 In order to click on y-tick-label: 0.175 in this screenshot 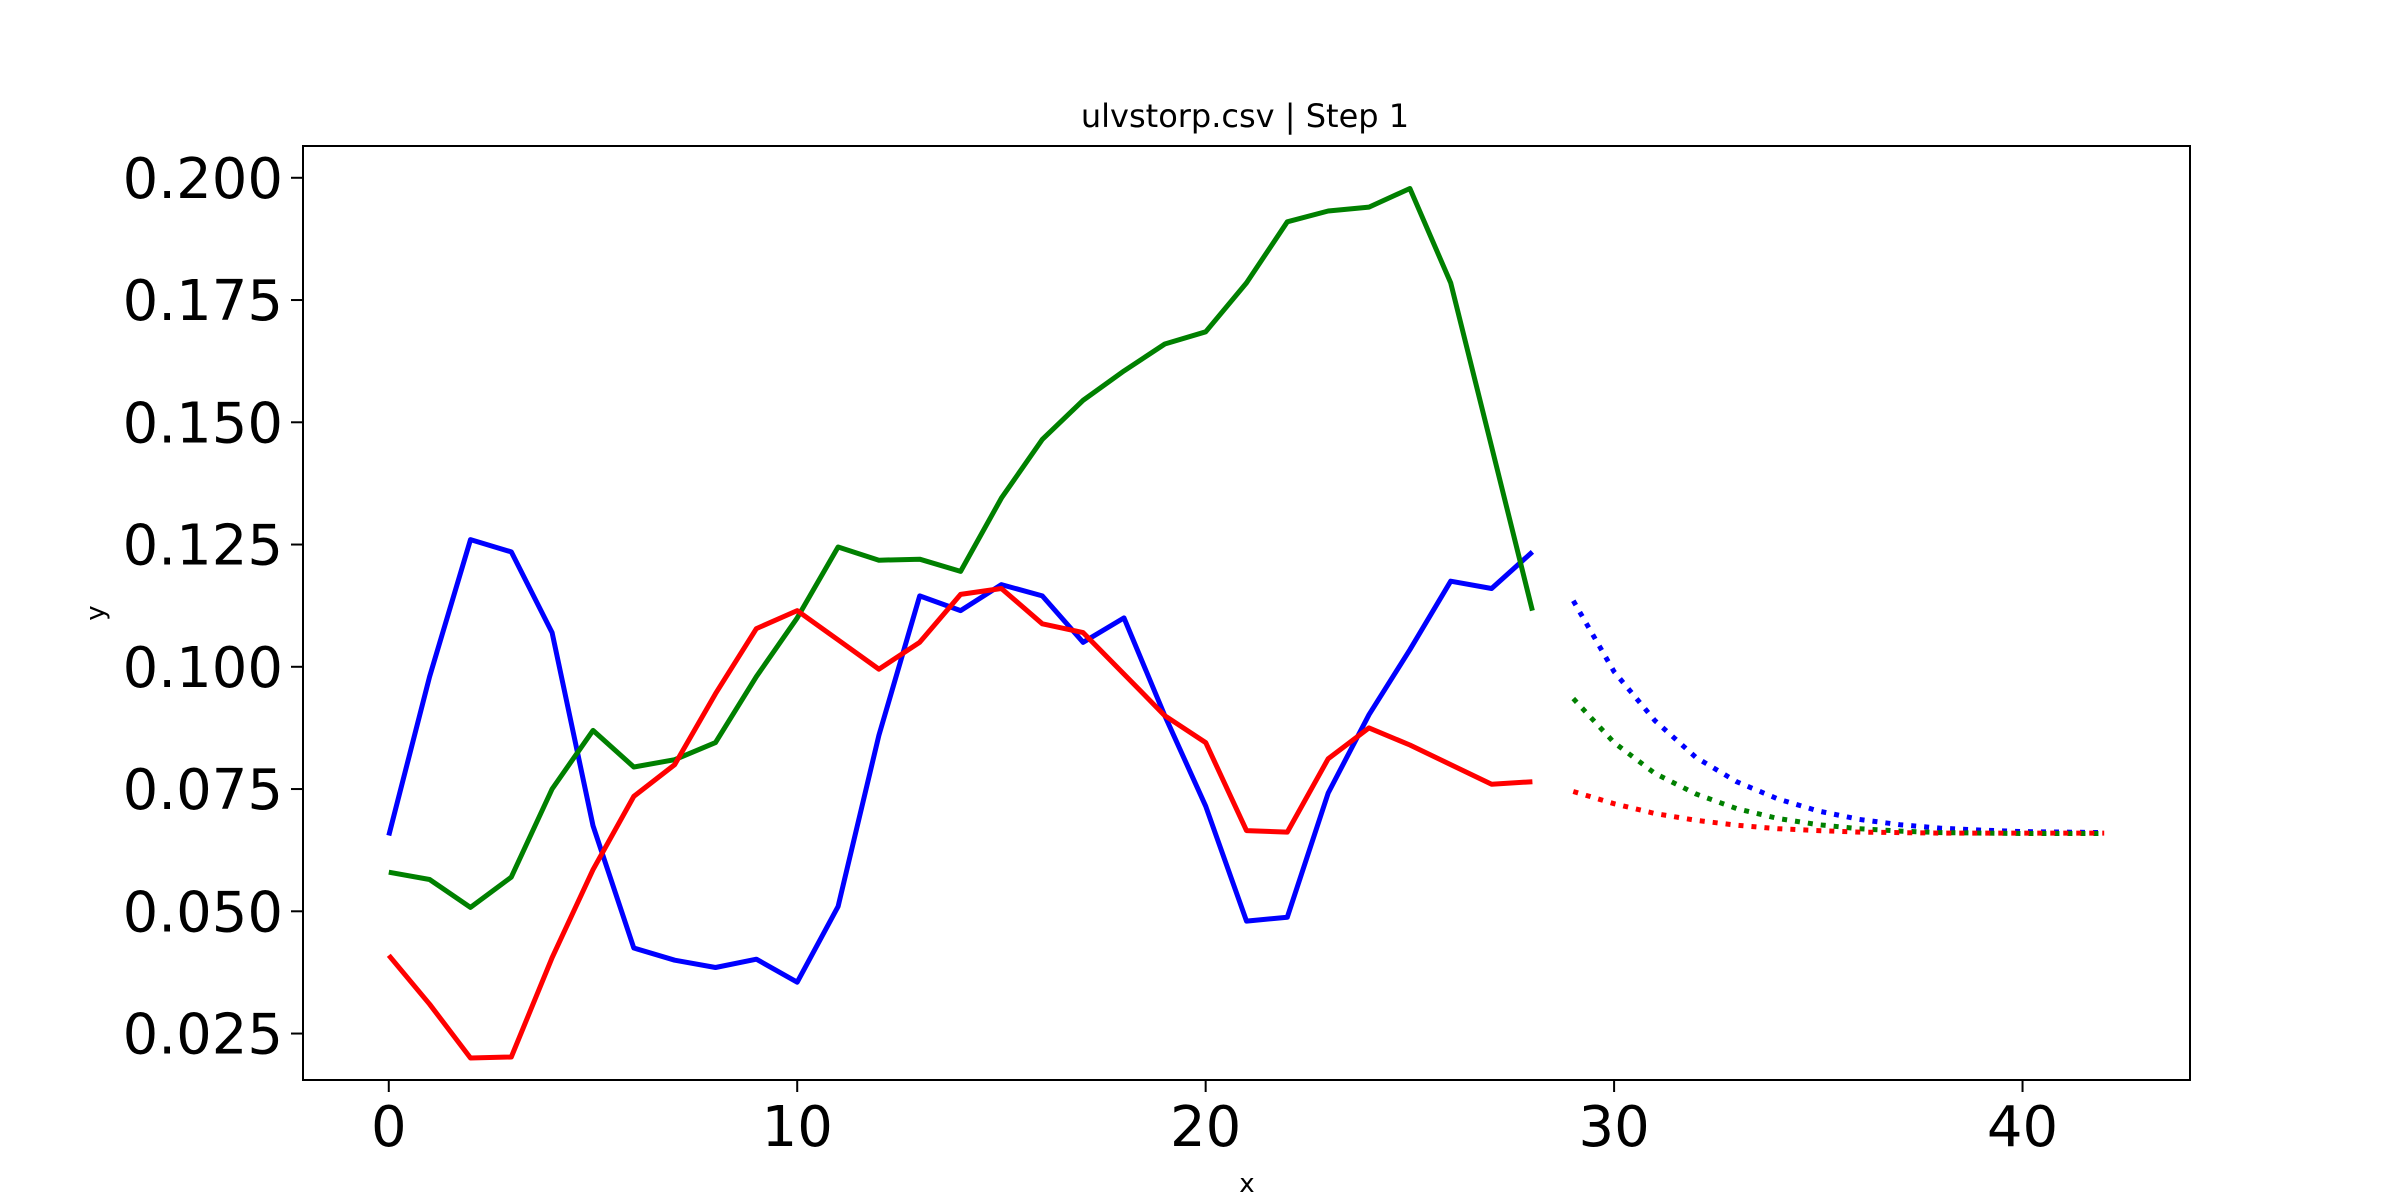, I will do `click(203, 301)`.